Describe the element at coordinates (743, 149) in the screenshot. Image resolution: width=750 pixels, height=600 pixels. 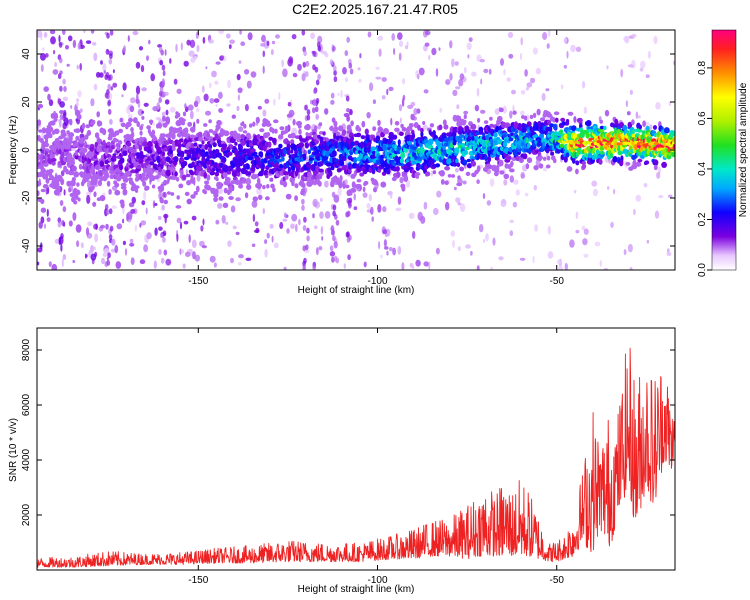
I see `colorbar-label: Normalized spectral amplitude` at that location.